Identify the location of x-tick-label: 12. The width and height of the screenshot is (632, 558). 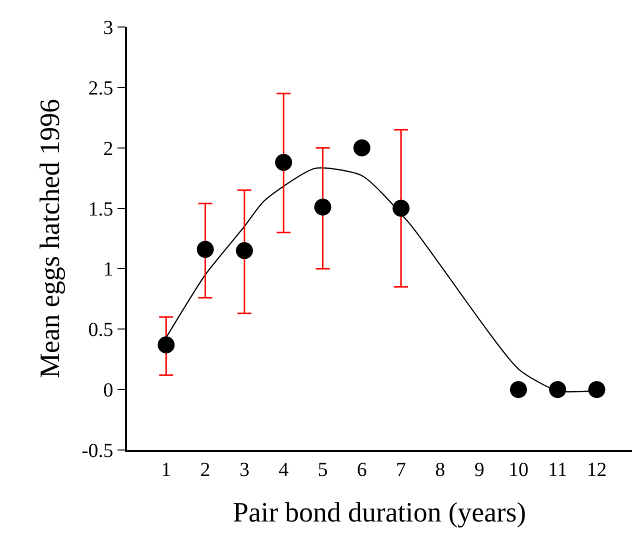
(596, 469).